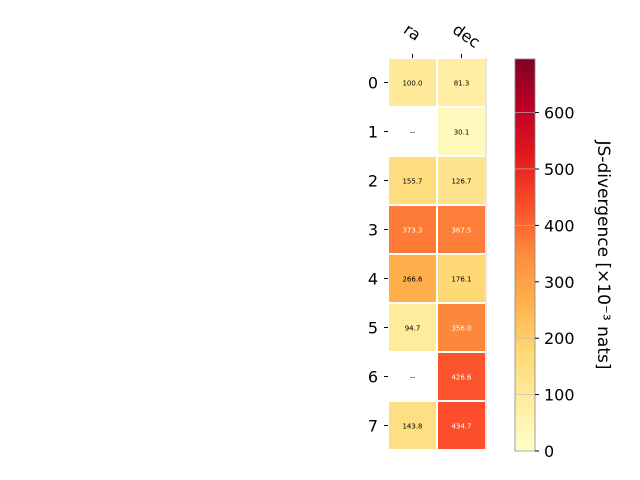 The height and width of the screenshot is (480, 640). I want to click on cell-value-label: 356.0, so click(461, 329).